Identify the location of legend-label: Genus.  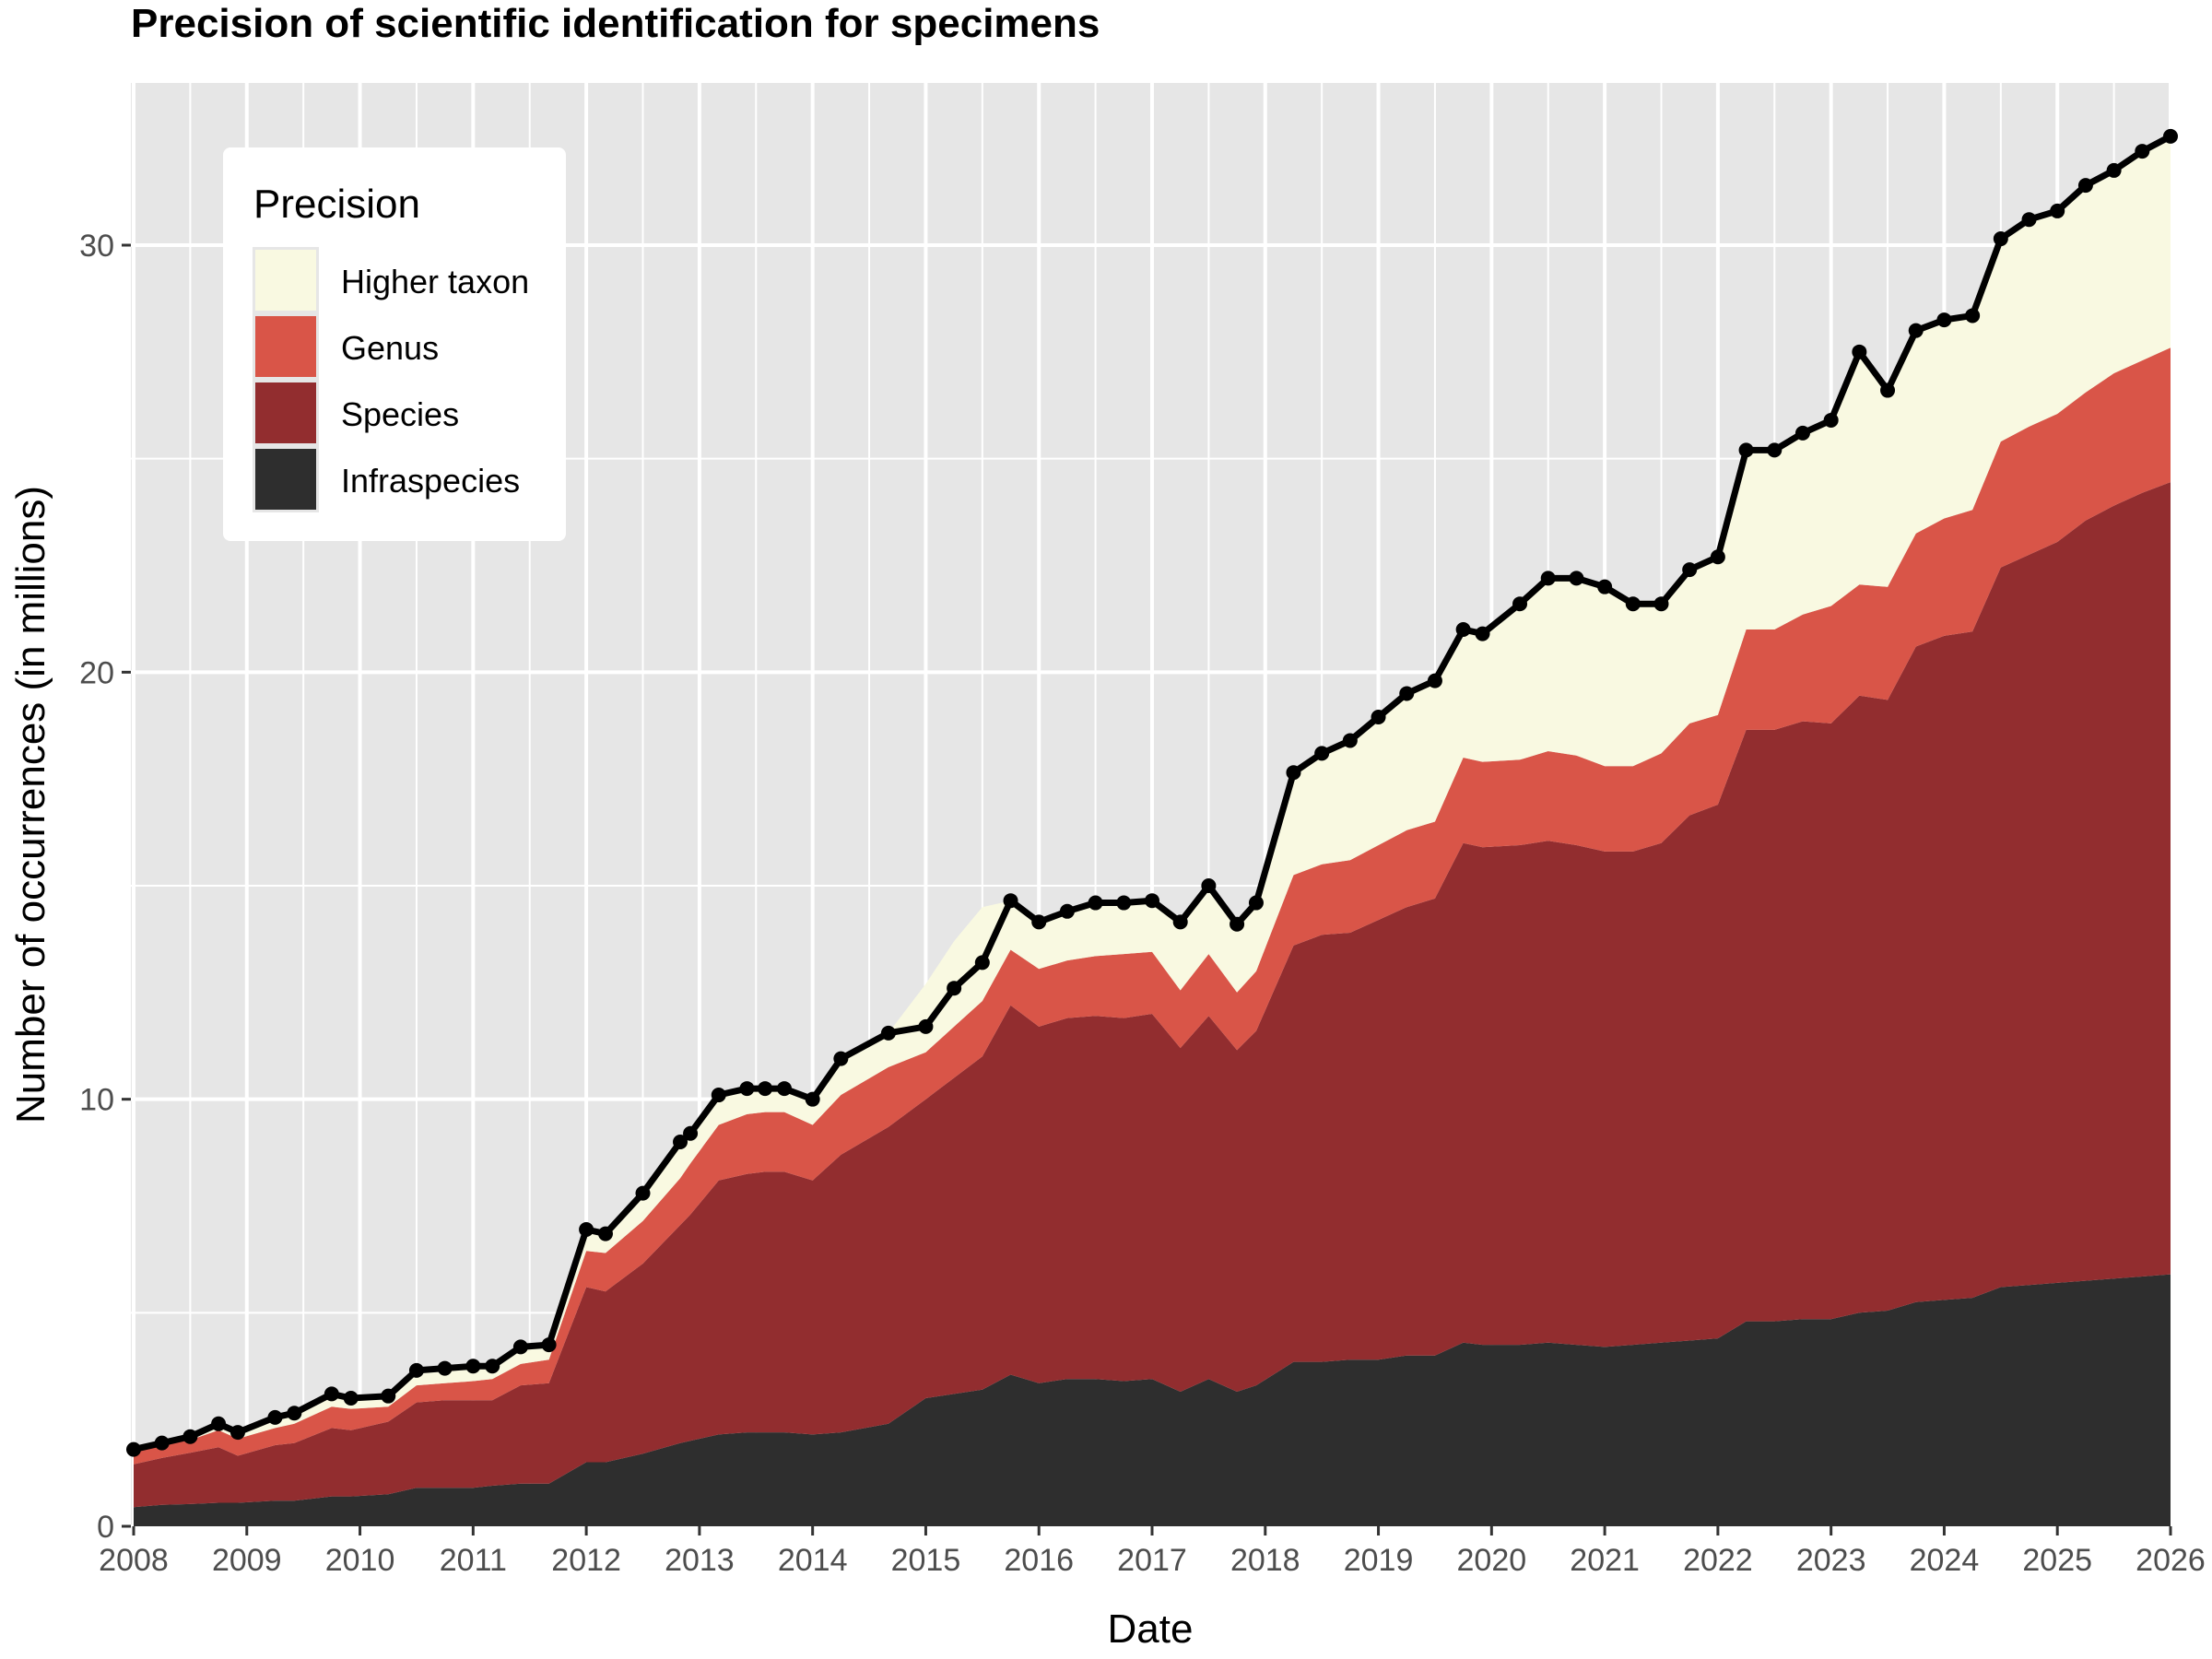
(390, 348).